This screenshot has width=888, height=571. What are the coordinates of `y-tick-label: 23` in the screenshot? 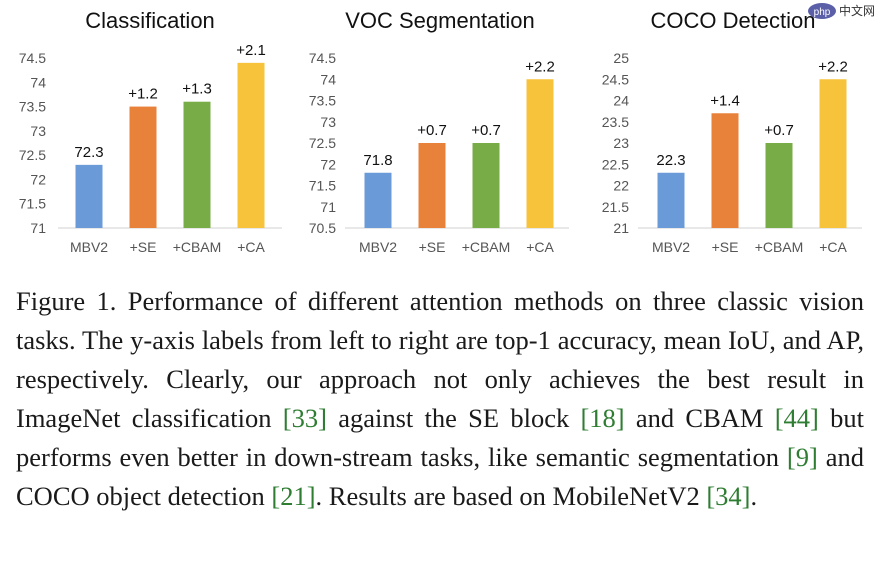 It's located at (621, 143).